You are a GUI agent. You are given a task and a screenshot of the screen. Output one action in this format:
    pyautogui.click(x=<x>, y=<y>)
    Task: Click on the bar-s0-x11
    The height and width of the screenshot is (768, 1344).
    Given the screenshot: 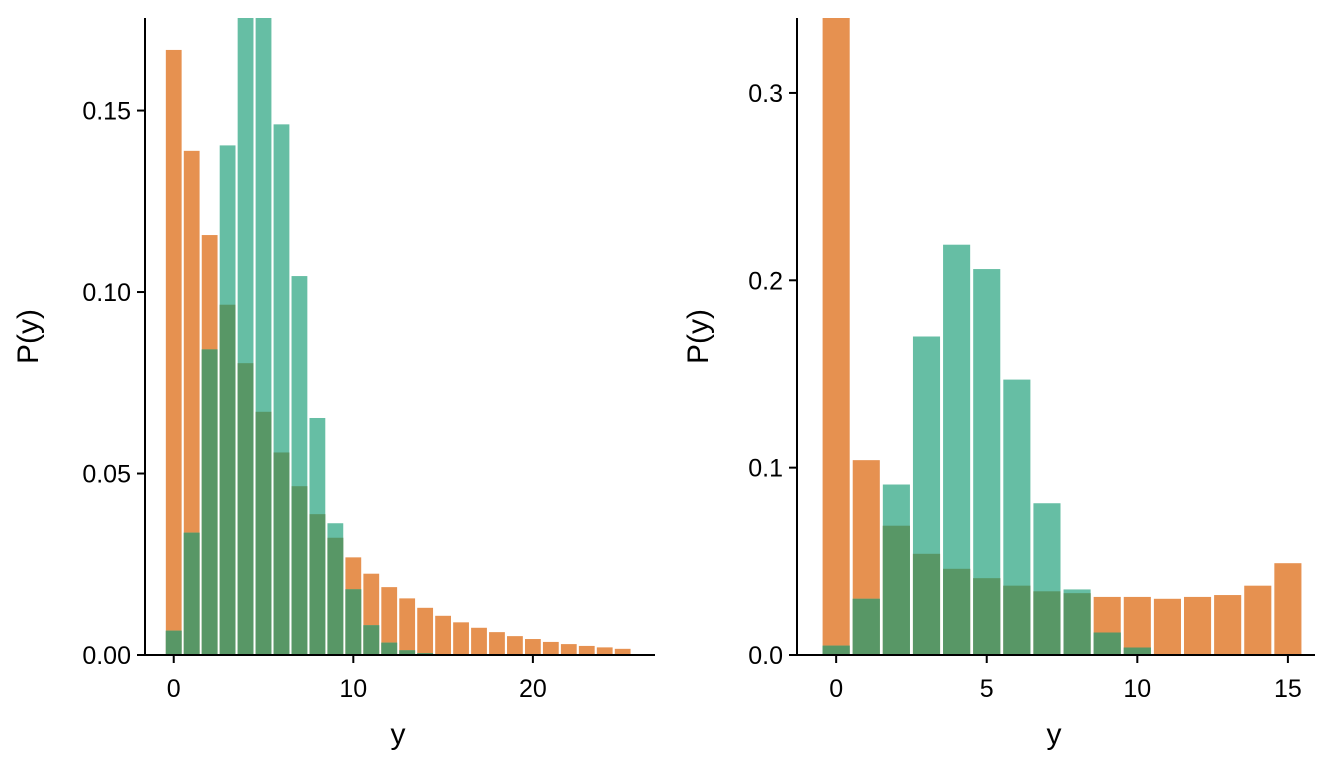 What is the action you would take?
    pyautogui.click(x=1167, y=626)
    